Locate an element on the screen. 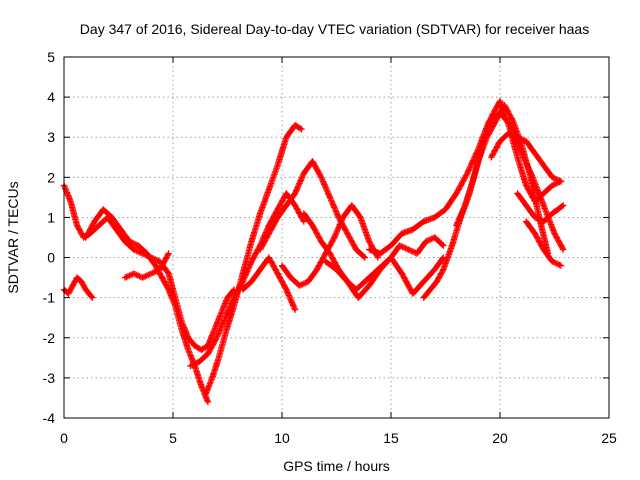 This screenshot has width=640, height=480. y-tick-label: 0 is located at coordinates (51, 258).